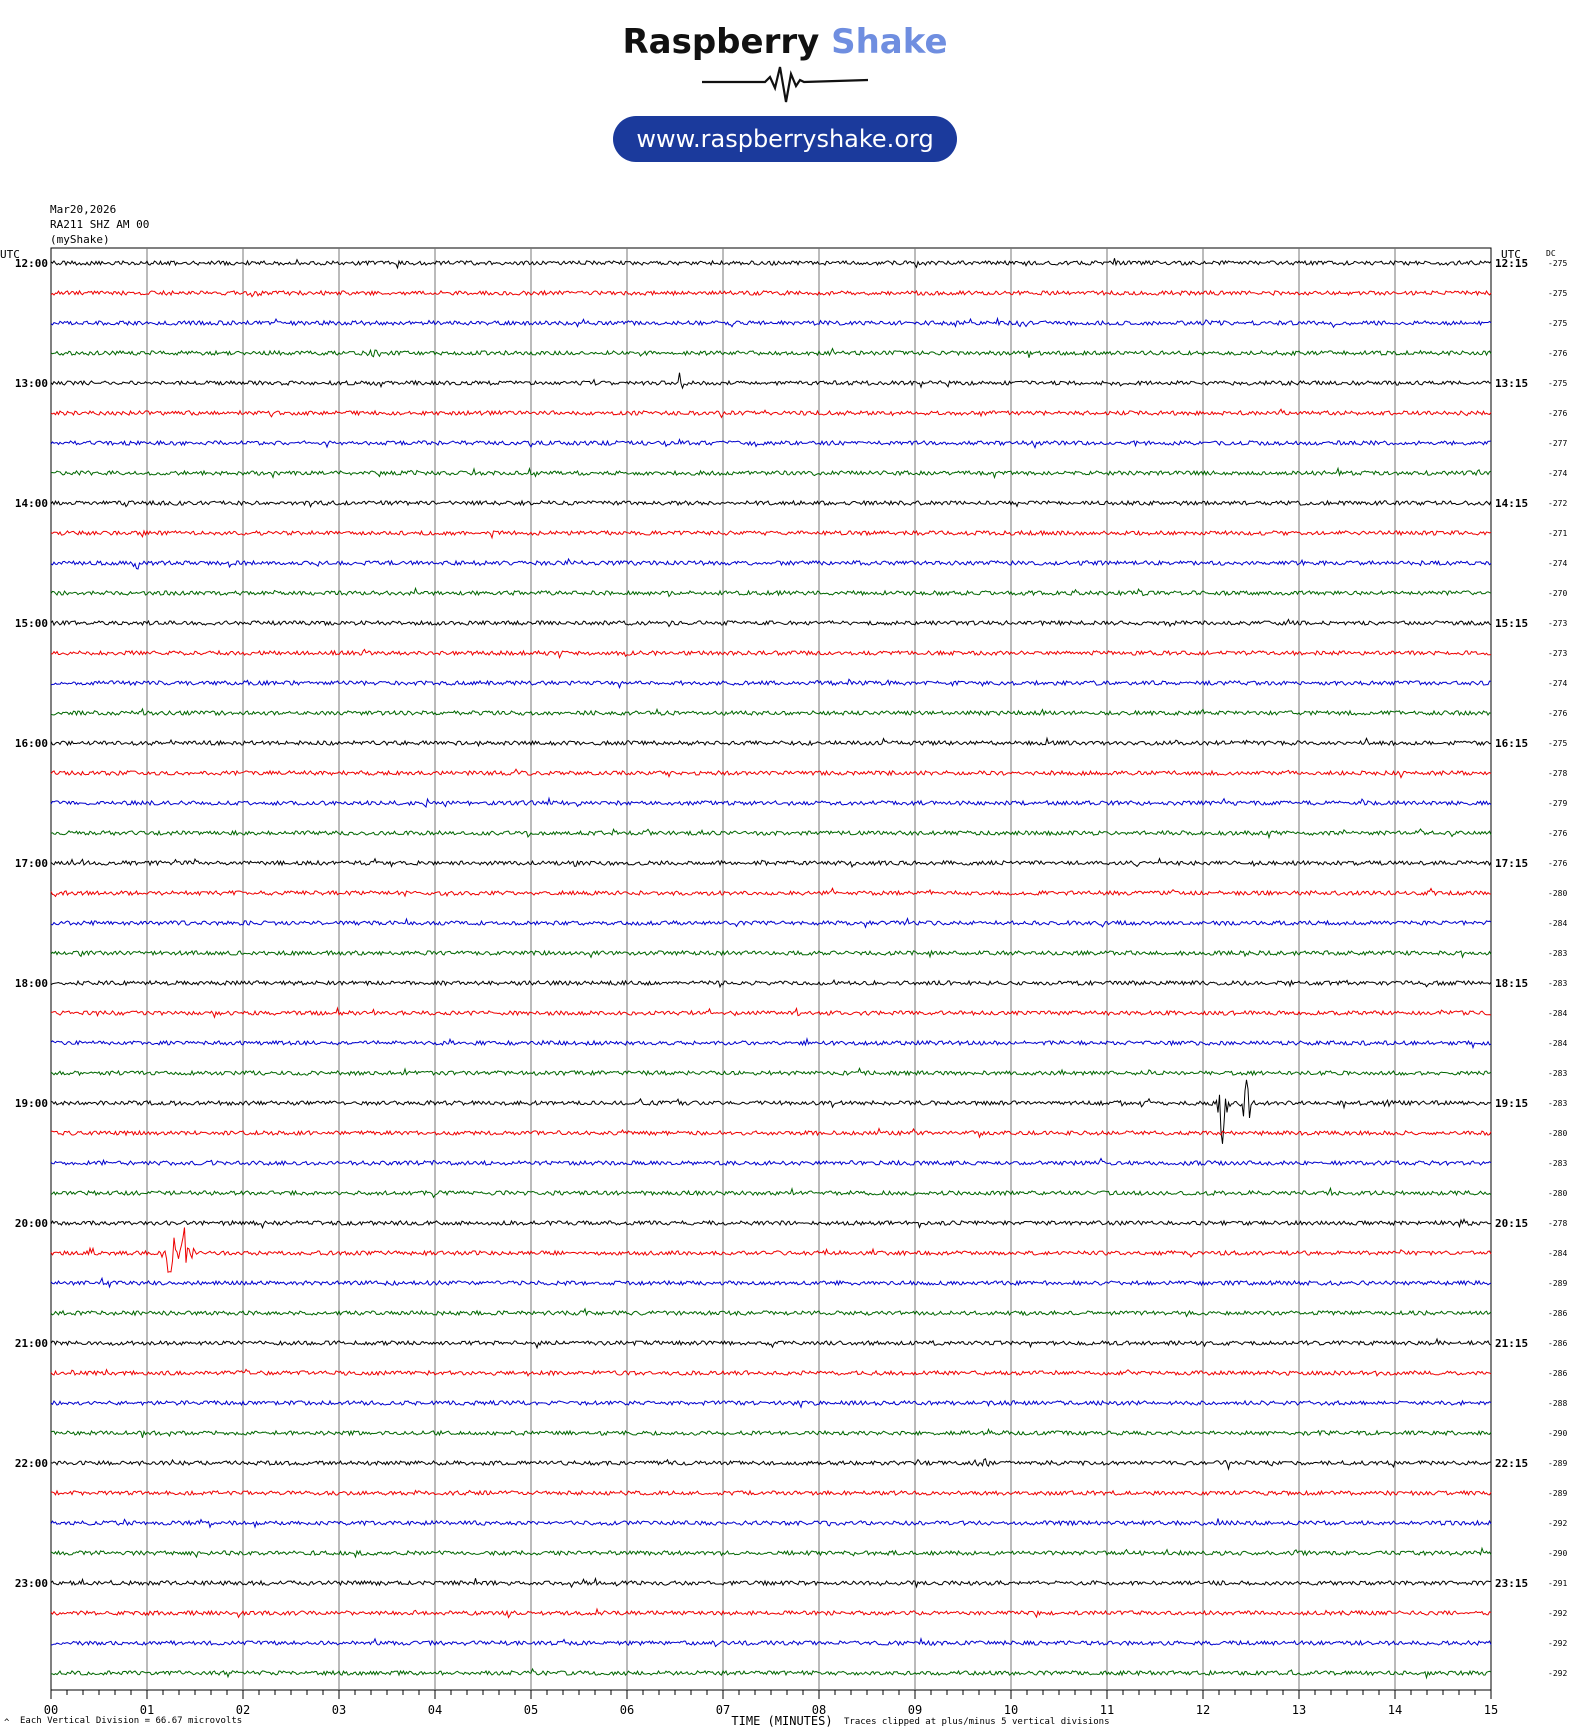  What do you see at coordinates (1511, 503) in the screenshot?
I see `right-hour-label: 14:15` at bounding box center [1511, 503].